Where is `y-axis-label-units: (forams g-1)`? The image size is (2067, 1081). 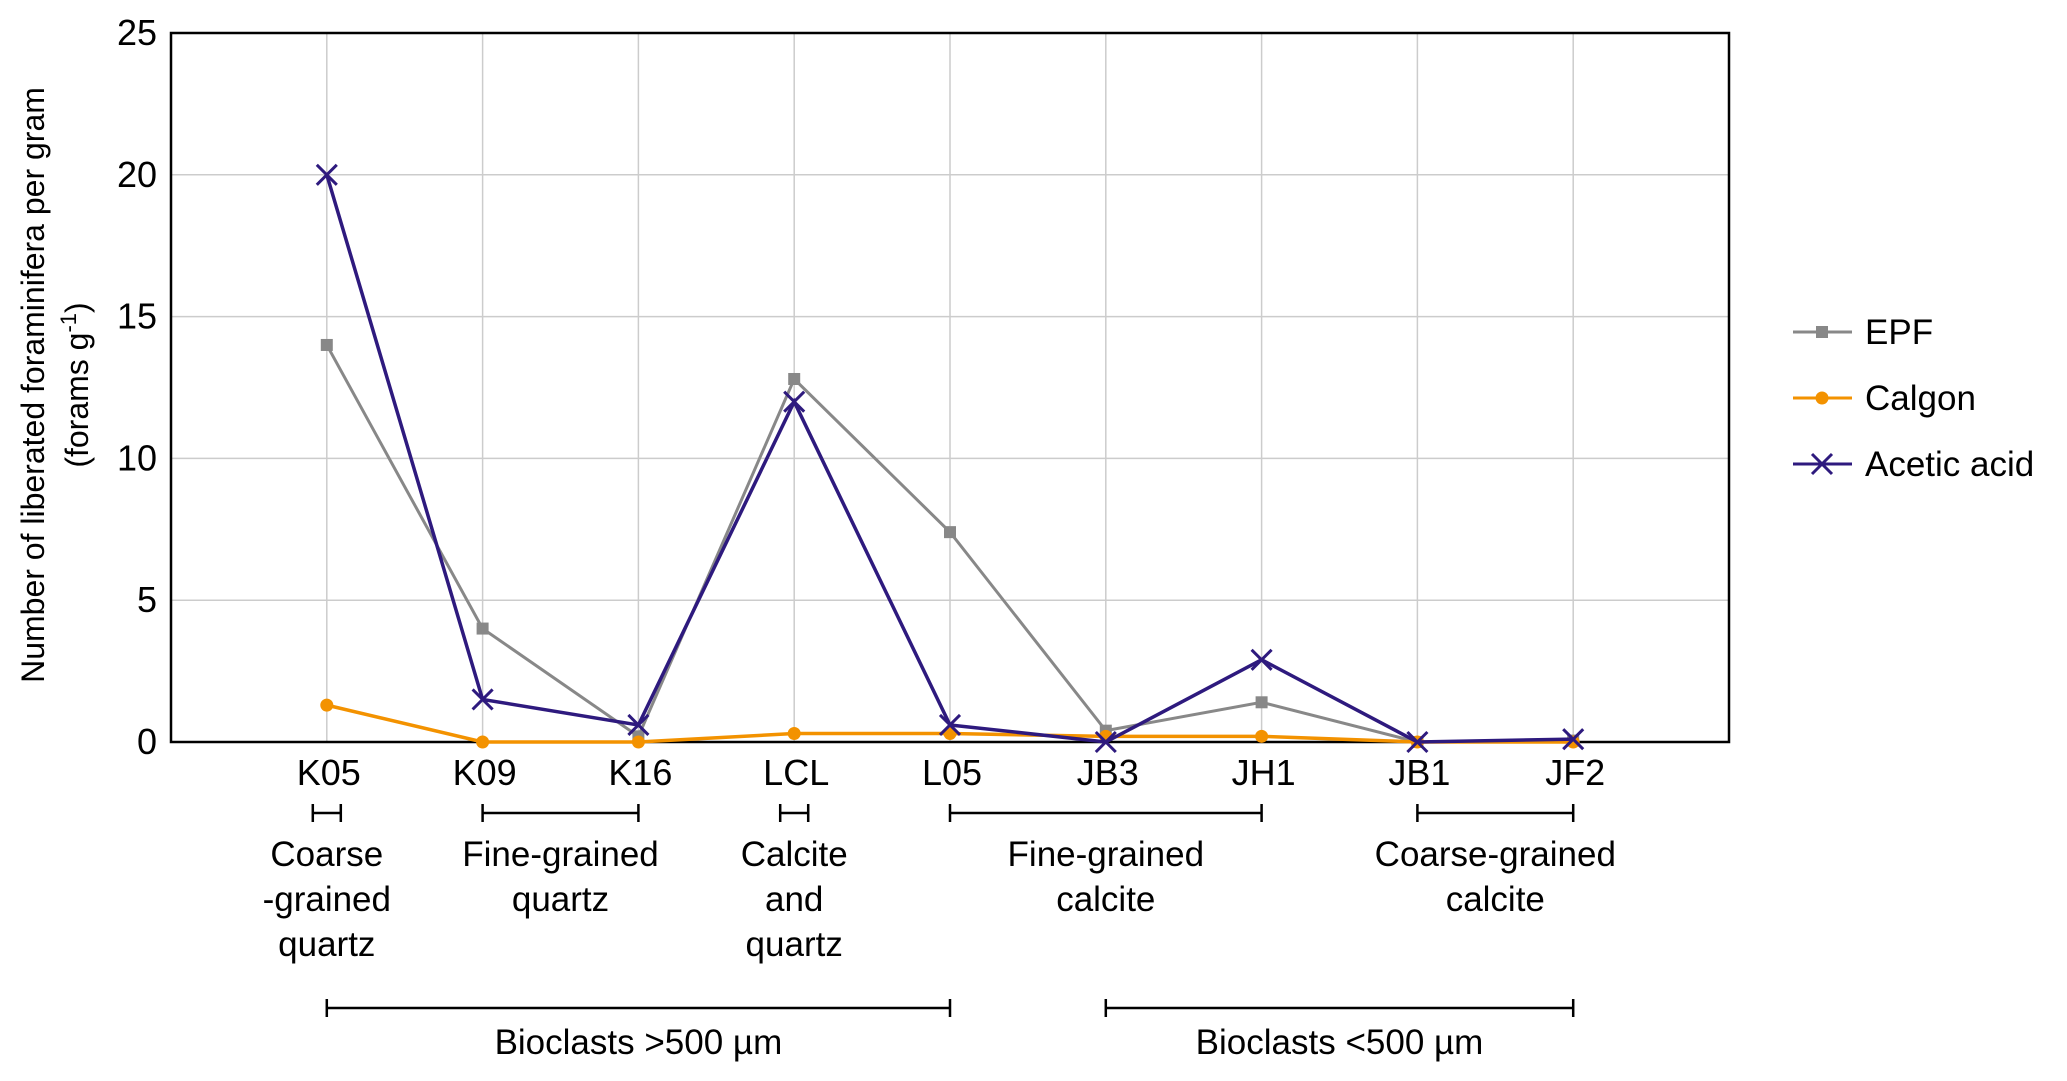 y-axis-label-units: (forams g-1) is located at coordinates (75, 384).